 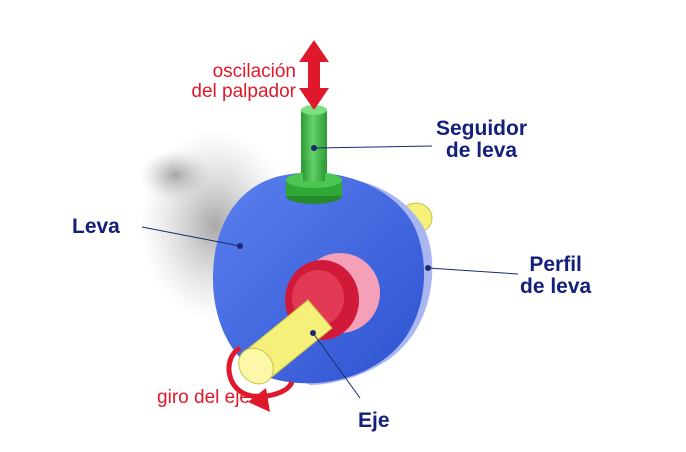 I want to click on oscillation-label: oscilación del palpador, so click(x=228, y=82).